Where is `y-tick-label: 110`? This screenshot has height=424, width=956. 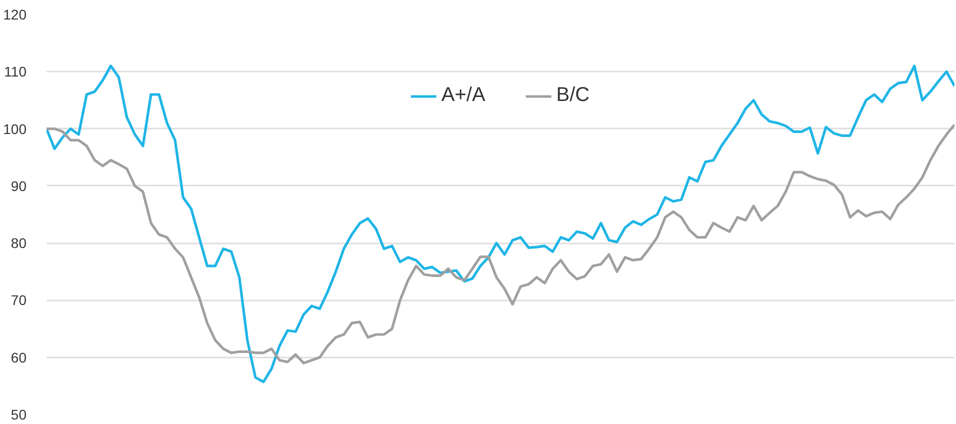 y-tick-label: 110 is located at coordinates (15, 72).